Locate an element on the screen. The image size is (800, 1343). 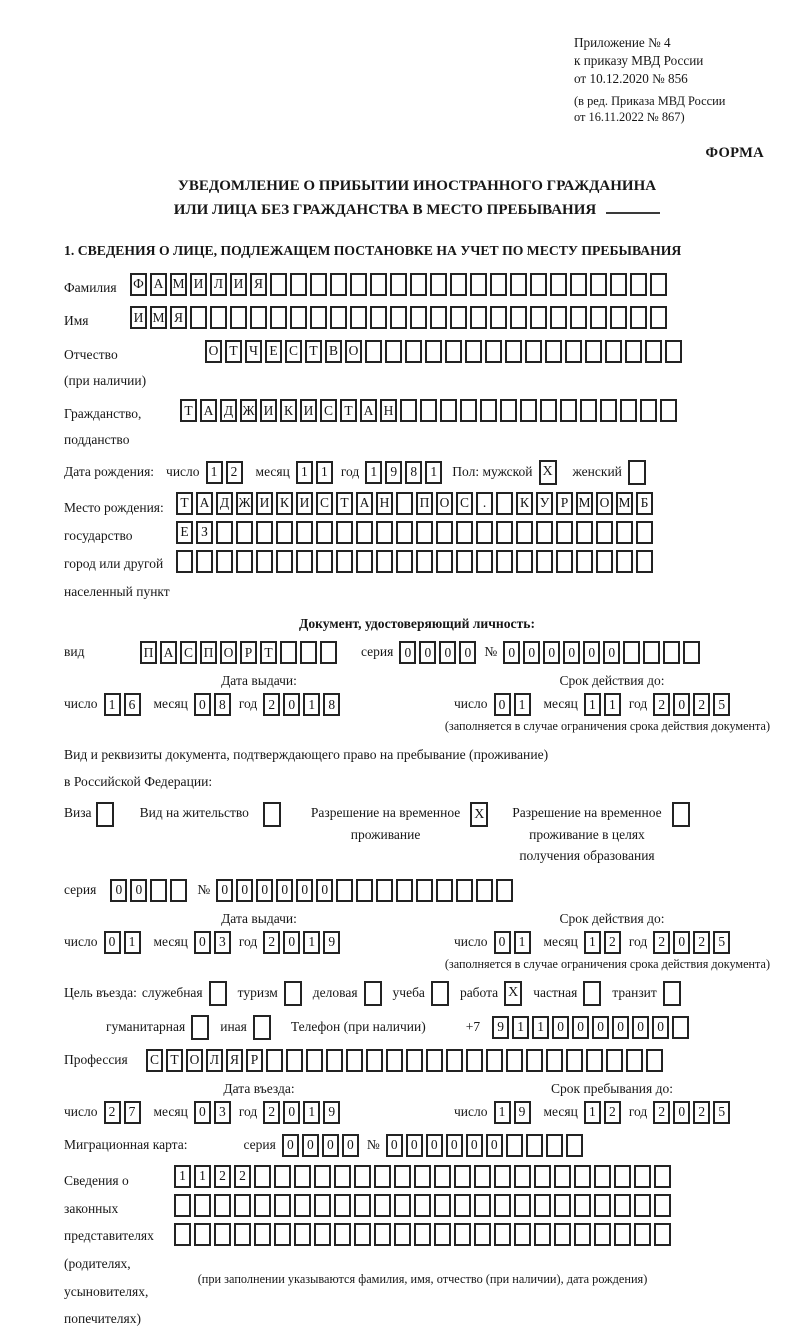
iddoc-number-label: № is located at coordinates (491, 652).